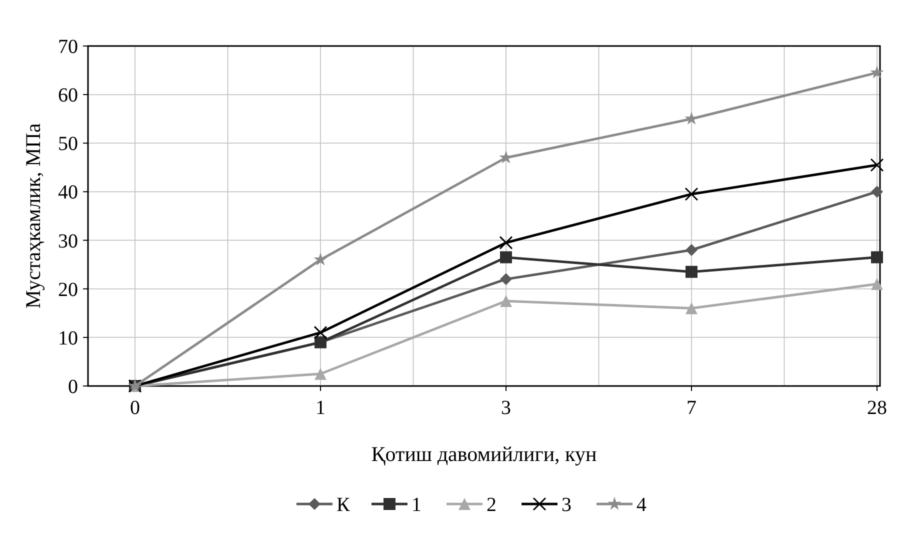  I want to click on x-tick-label: 0, so click(135, 408).